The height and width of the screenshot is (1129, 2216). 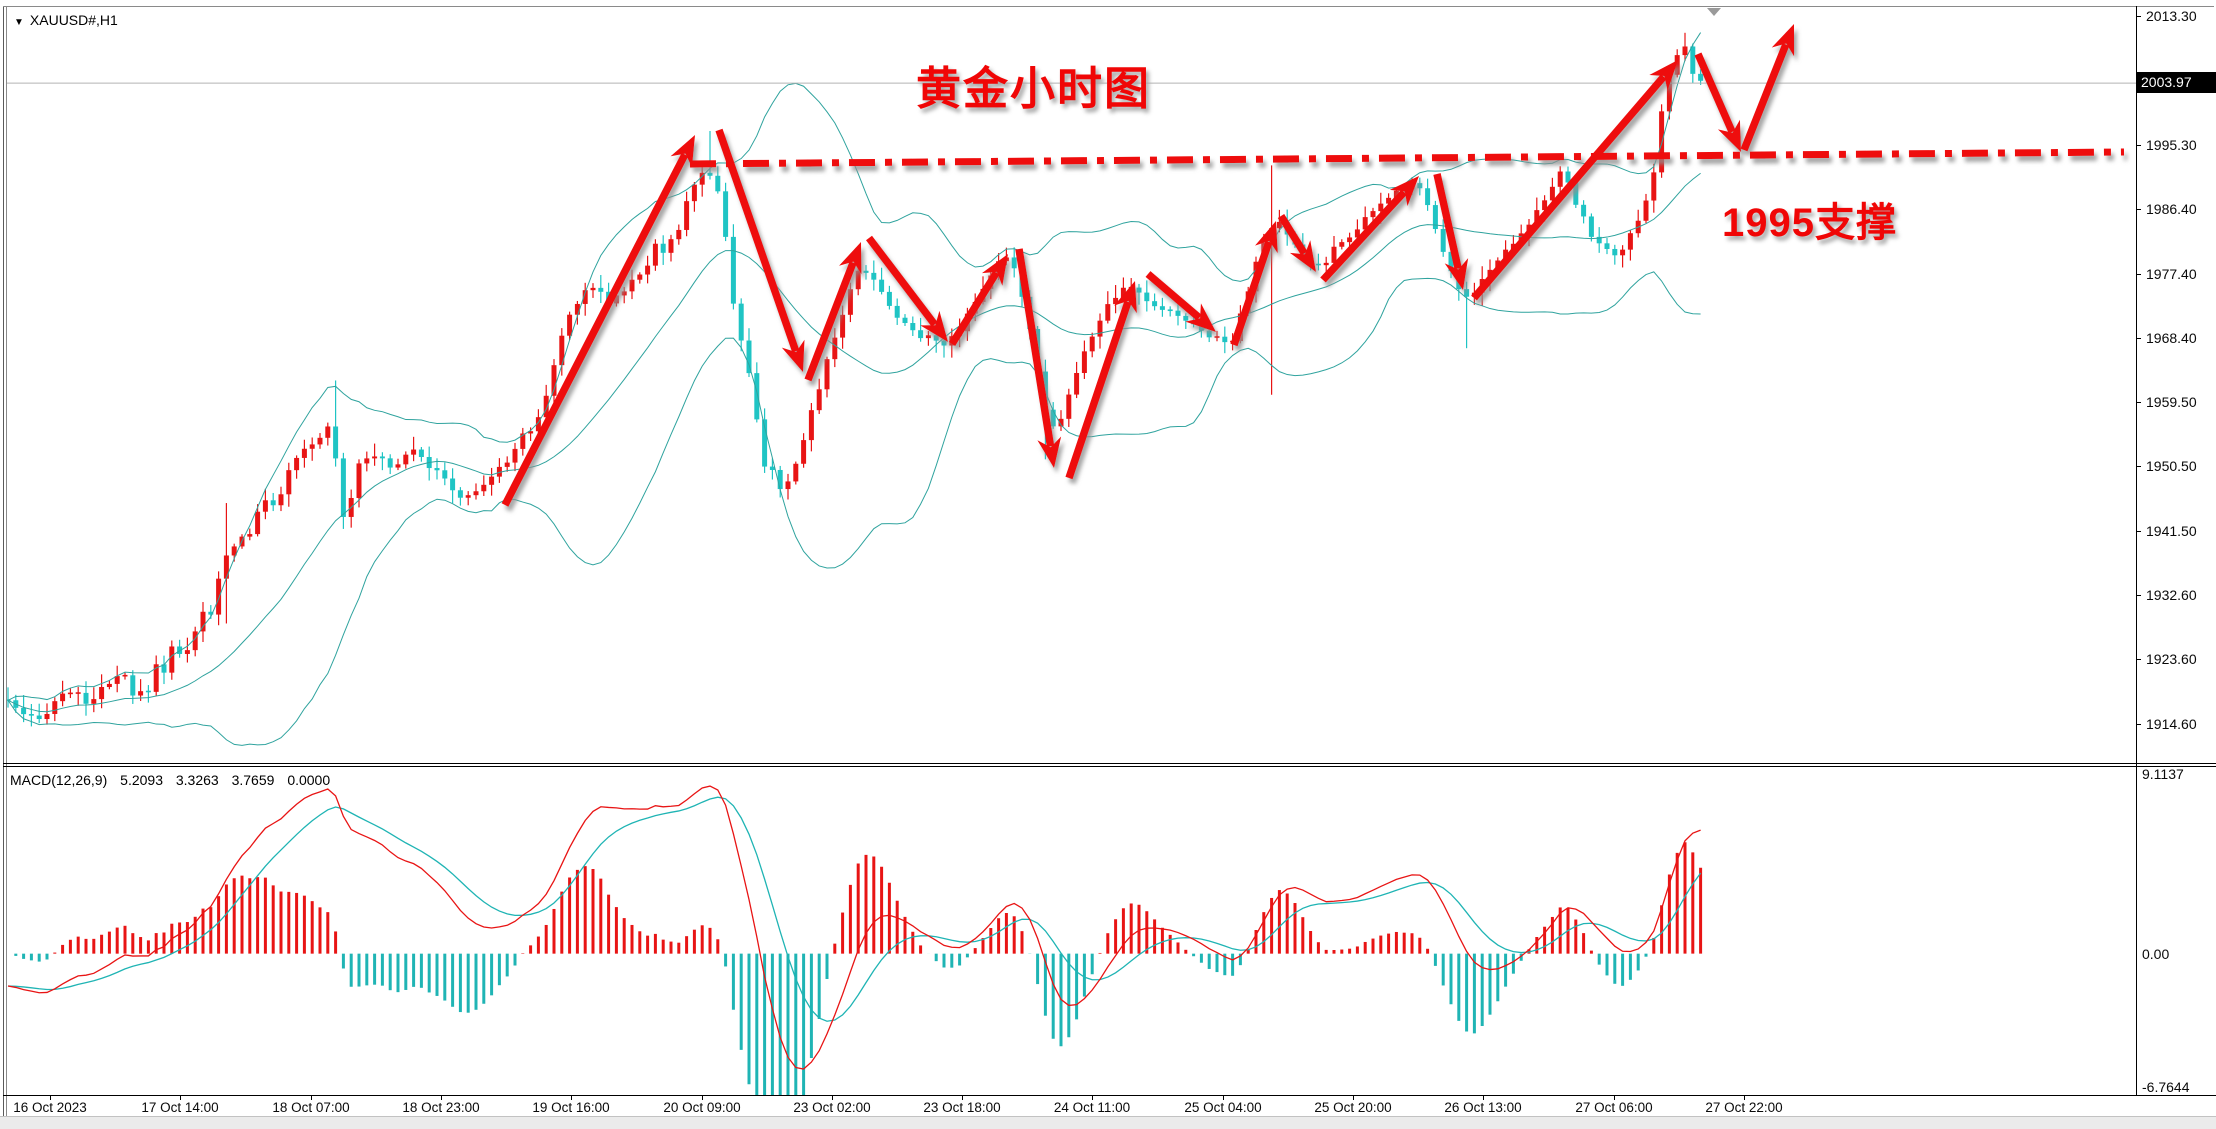 What do you see at coordinates (50, 1107) in the screenshot?
I see `time-tick-label: 16 Oct 2023` at bounding box center [50, 1107].